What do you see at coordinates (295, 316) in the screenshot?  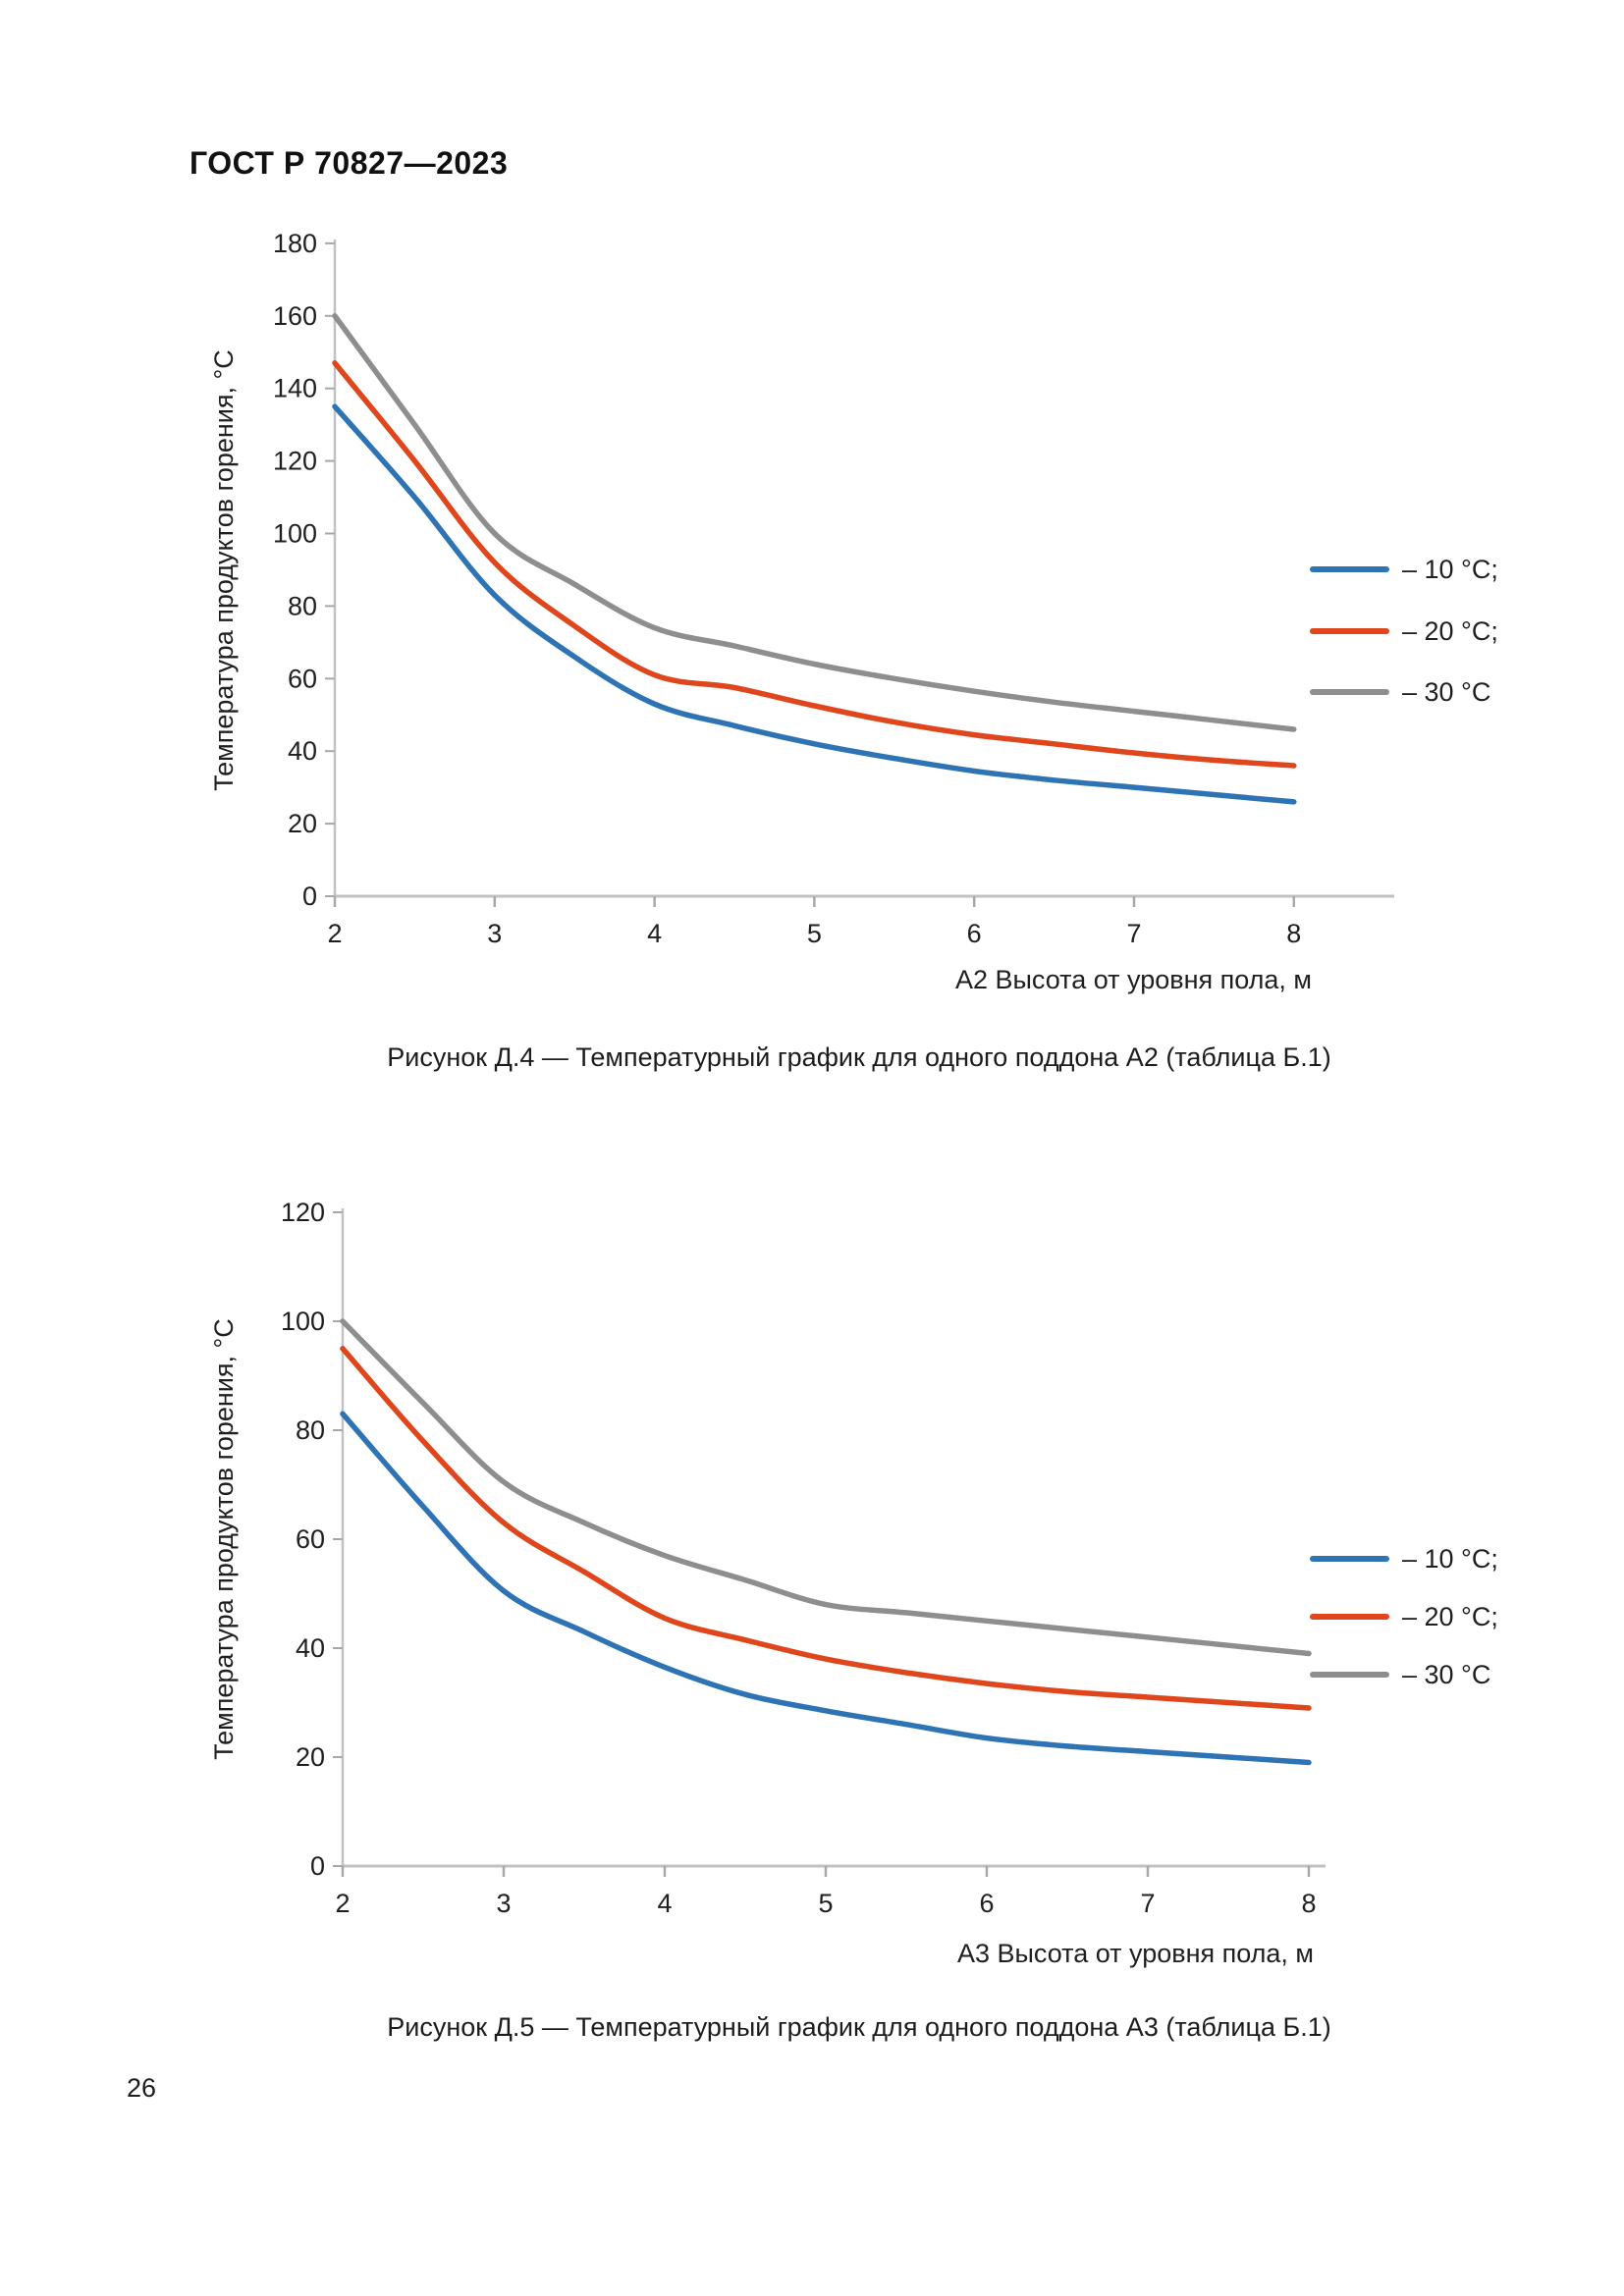 I see `y-tick-label: 160` at bounding box center [295, 316].